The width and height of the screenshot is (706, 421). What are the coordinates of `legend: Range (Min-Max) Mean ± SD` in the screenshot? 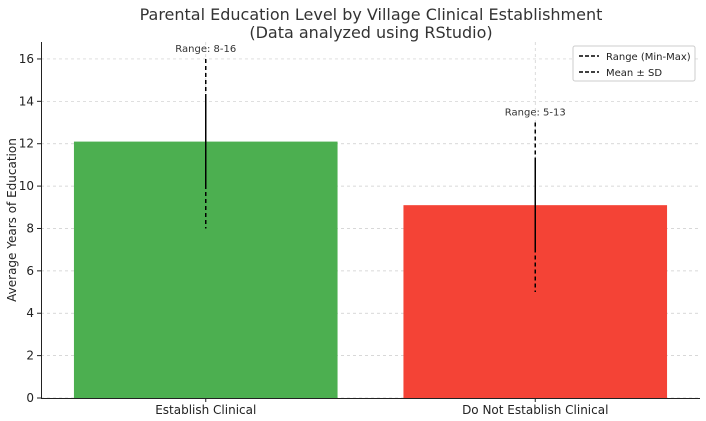 It's located at (634, 63).